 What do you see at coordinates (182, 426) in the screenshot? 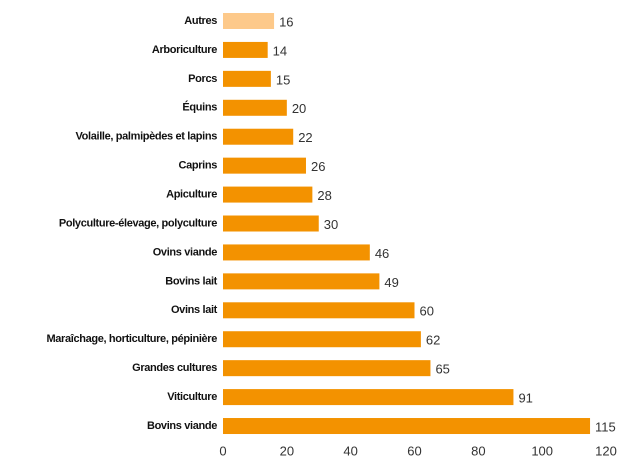
I see `category-label: Bovins viande` at bounding box center [182, 426].